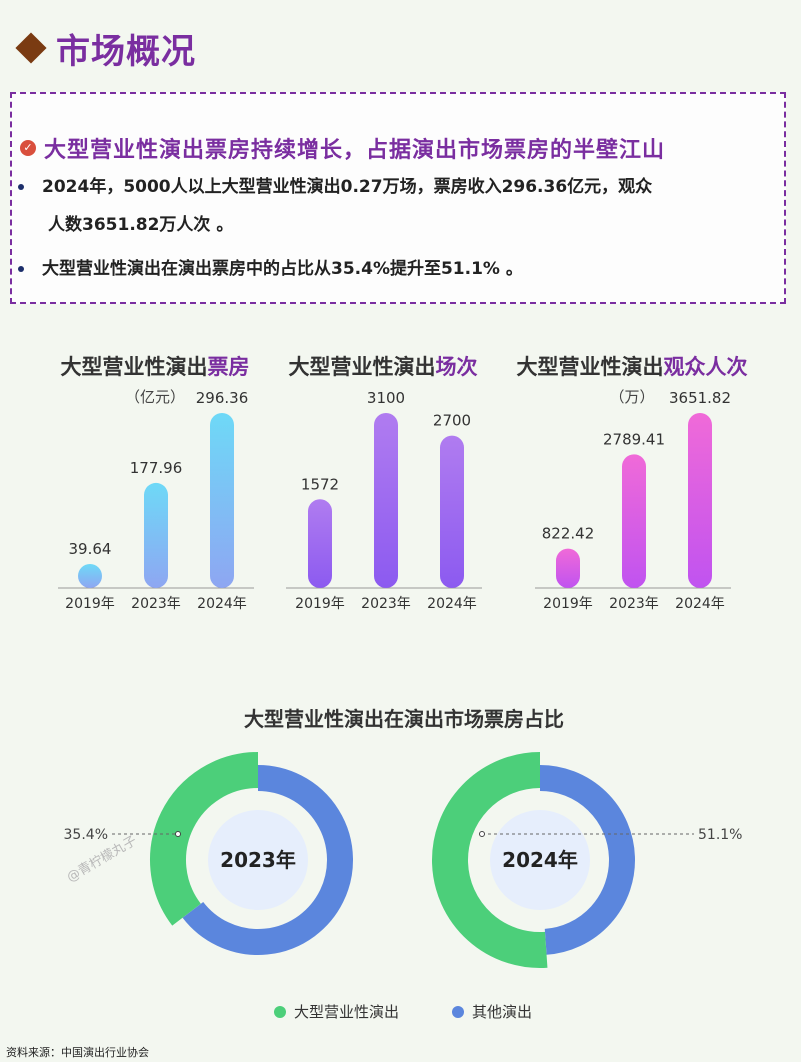 Image resolution: width=801 pixels, height=1062 pixels. What do you see at coordinates (155, 397) in the screenshot?
I see `bar-chart-unit: （亿元）` at bounding box center [155, 397].